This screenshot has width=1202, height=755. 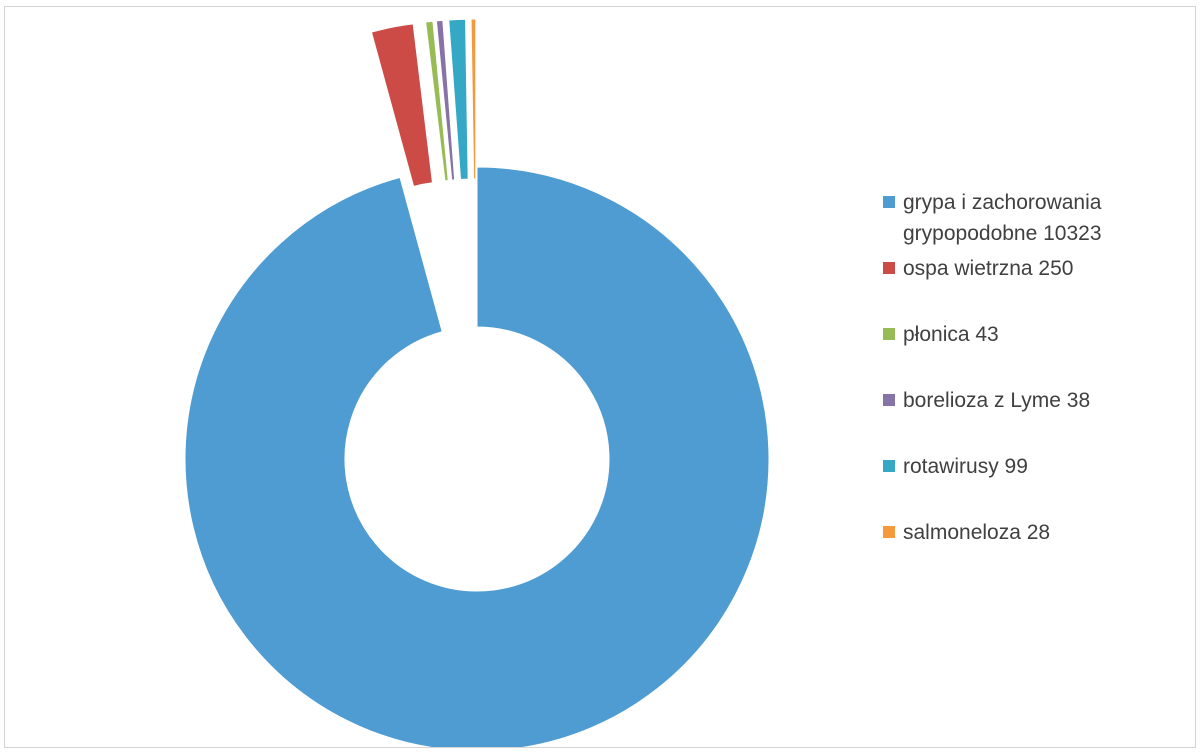 What do you see at coordinates (1002, 218) in the screenshot?
I see `legend-label: grypa i zachorowania grypopodobne 10323` at bounding box center [1002, 218].